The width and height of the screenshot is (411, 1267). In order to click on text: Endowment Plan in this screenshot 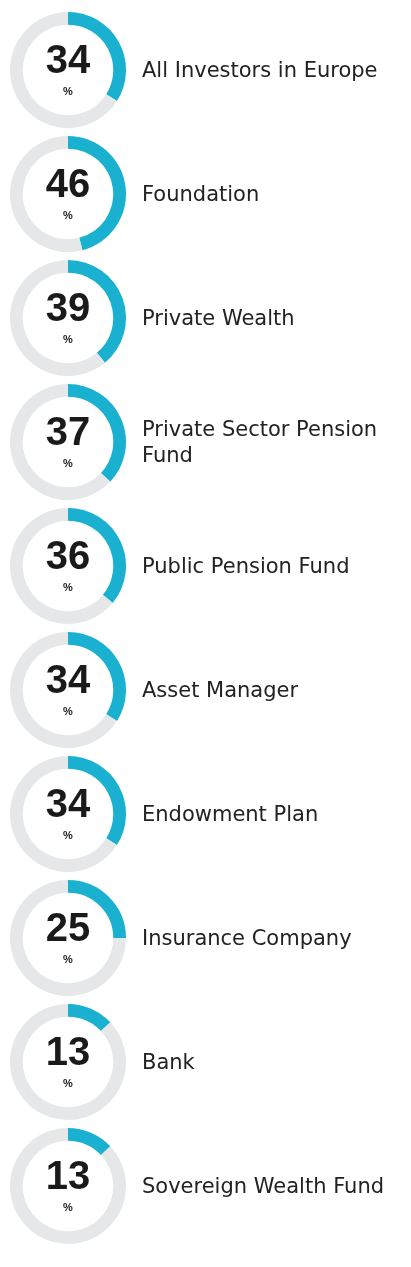, I will do `click(231, 814)`.